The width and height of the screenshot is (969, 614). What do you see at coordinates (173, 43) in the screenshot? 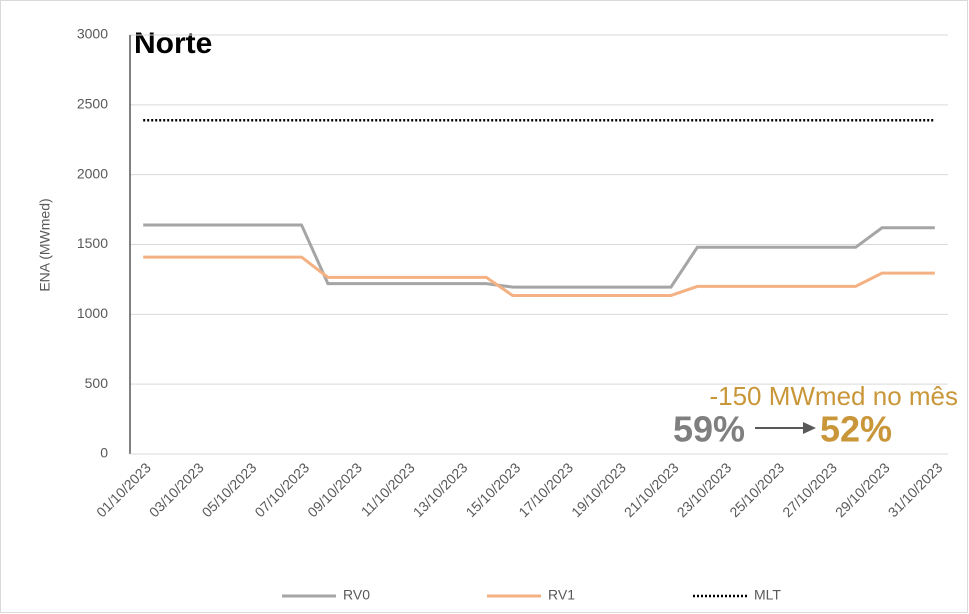
I see `chart-title: Norte` at bounding box center [173, 43].